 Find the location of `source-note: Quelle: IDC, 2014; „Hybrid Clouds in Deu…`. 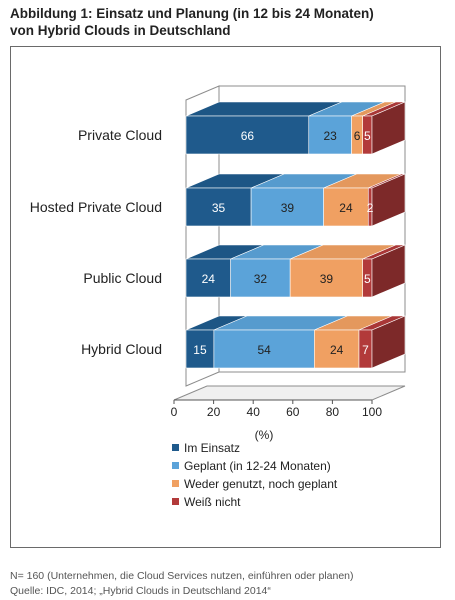

source-note: Quelle: IDC, 2014; „Hybrid Clouds in Deu… is located at coordinates (140, 591).